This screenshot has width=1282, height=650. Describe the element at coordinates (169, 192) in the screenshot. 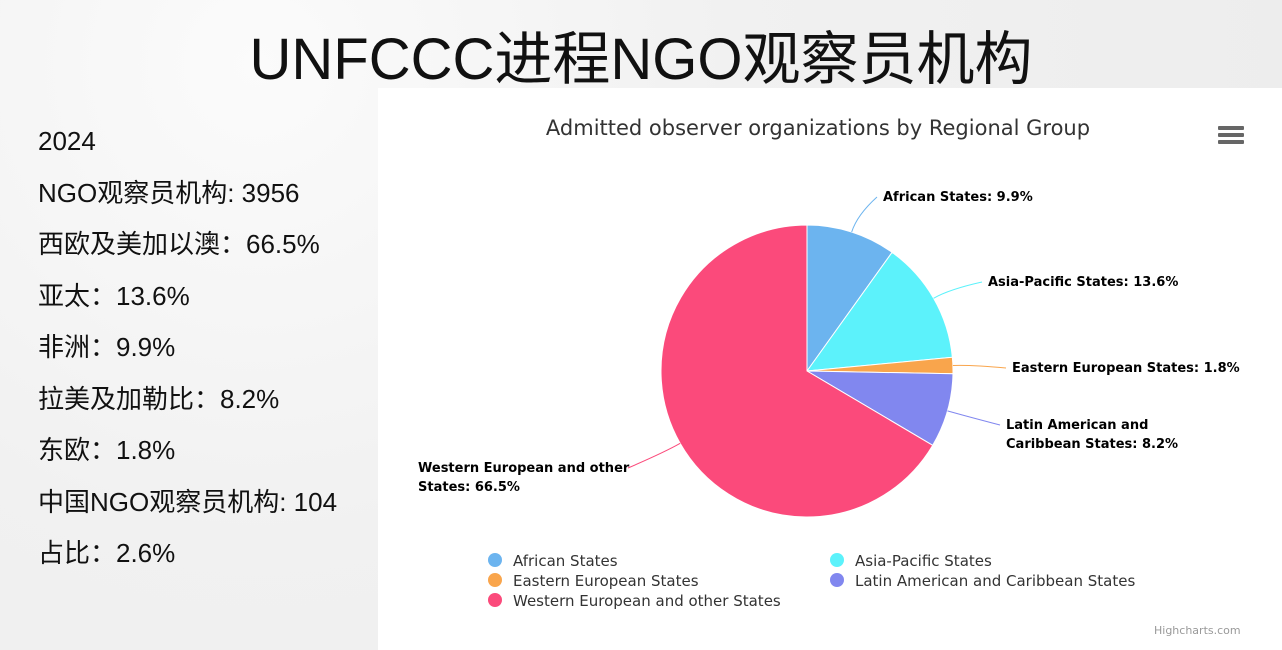

I see `summary-ngo-total: NGO观察员机构: 3956` at that location.